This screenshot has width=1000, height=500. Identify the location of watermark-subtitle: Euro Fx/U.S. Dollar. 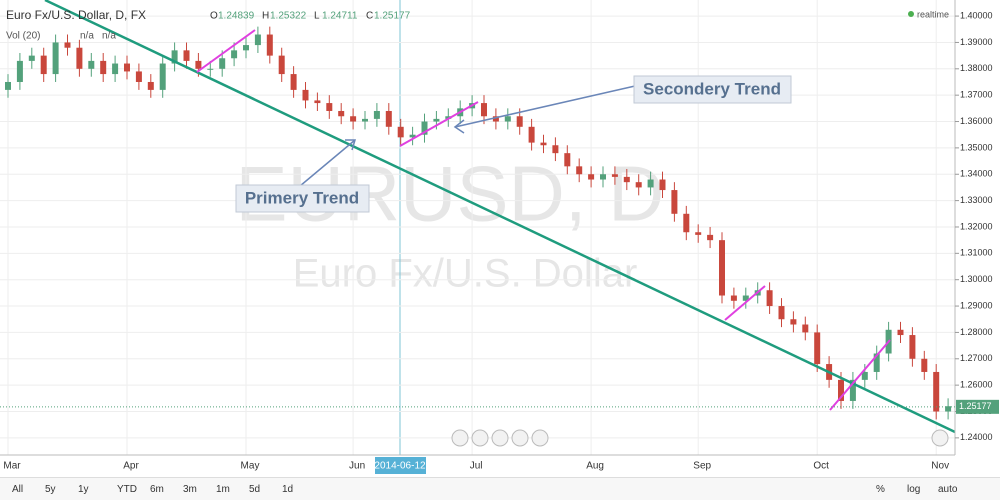
(465, 274).